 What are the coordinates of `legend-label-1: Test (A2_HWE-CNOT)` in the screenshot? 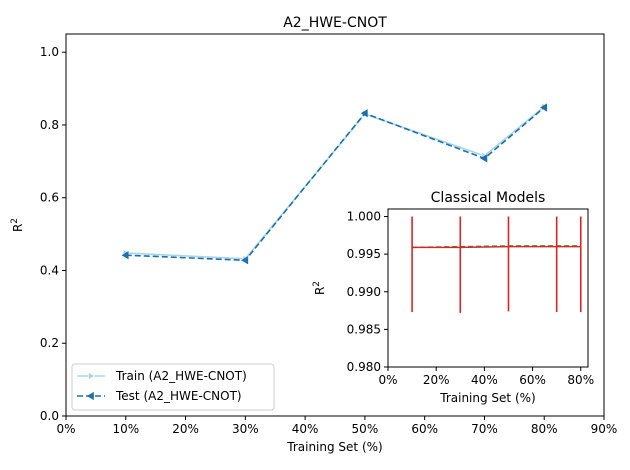 It's located at (178, 396).